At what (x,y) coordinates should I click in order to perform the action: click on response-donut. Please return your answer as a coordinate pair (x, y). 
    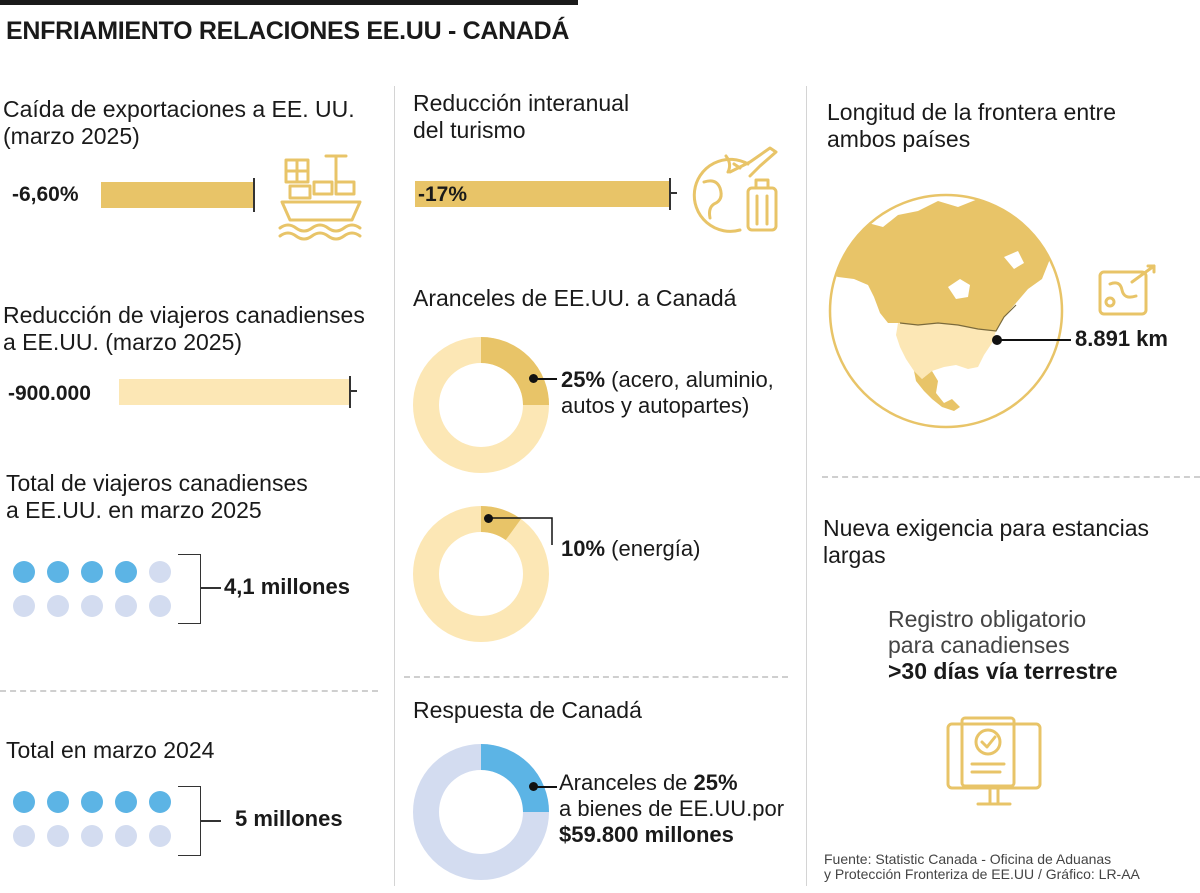
    Looking at the image, I should click on (481, 812).